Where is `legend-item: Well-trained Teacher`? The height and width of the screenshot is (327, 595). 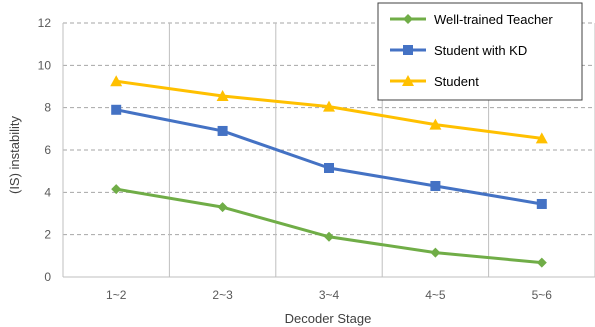 legend-item: Well-trained Teacher is located at coordinates (471, 19).